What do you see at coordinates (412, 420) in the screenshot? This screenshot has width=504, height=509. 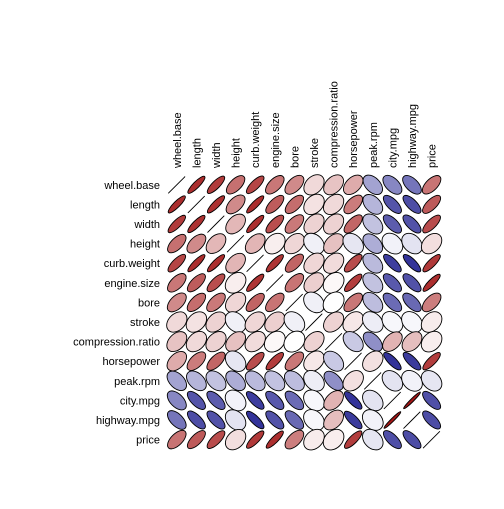 I see `corr-ellipse-highway-mpg-highway-mpg` at bounding box center [412, 420].